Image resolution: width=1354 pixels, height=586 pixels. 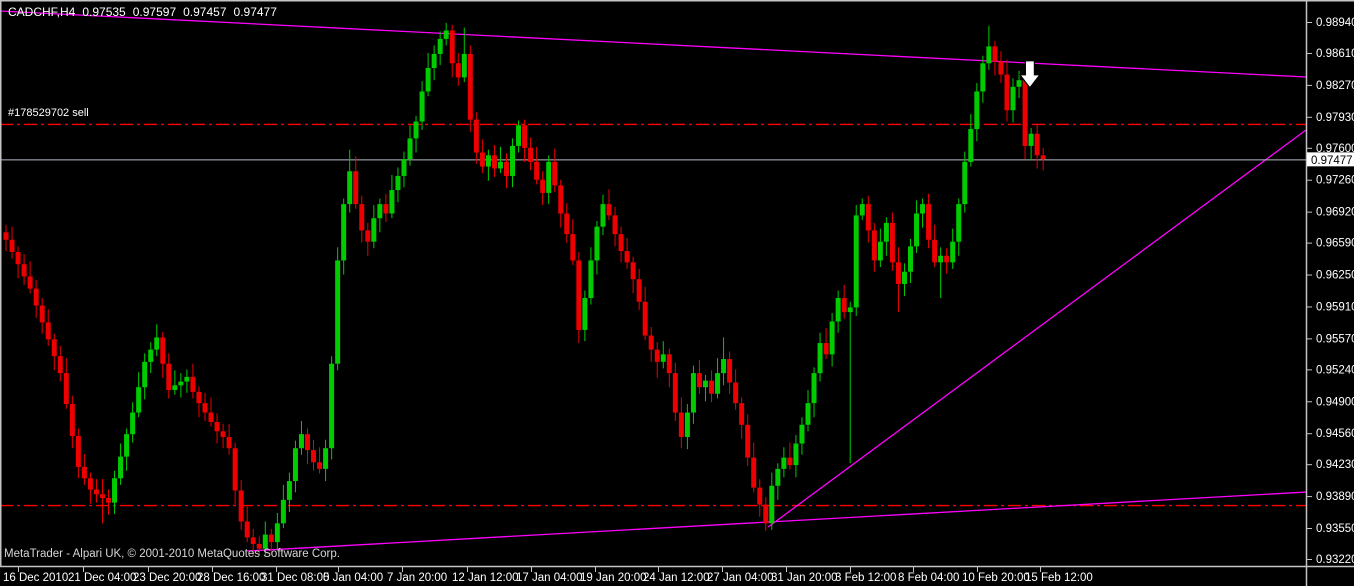 I want to click on price-label: 0.93890, so click(x=1335, y=497).